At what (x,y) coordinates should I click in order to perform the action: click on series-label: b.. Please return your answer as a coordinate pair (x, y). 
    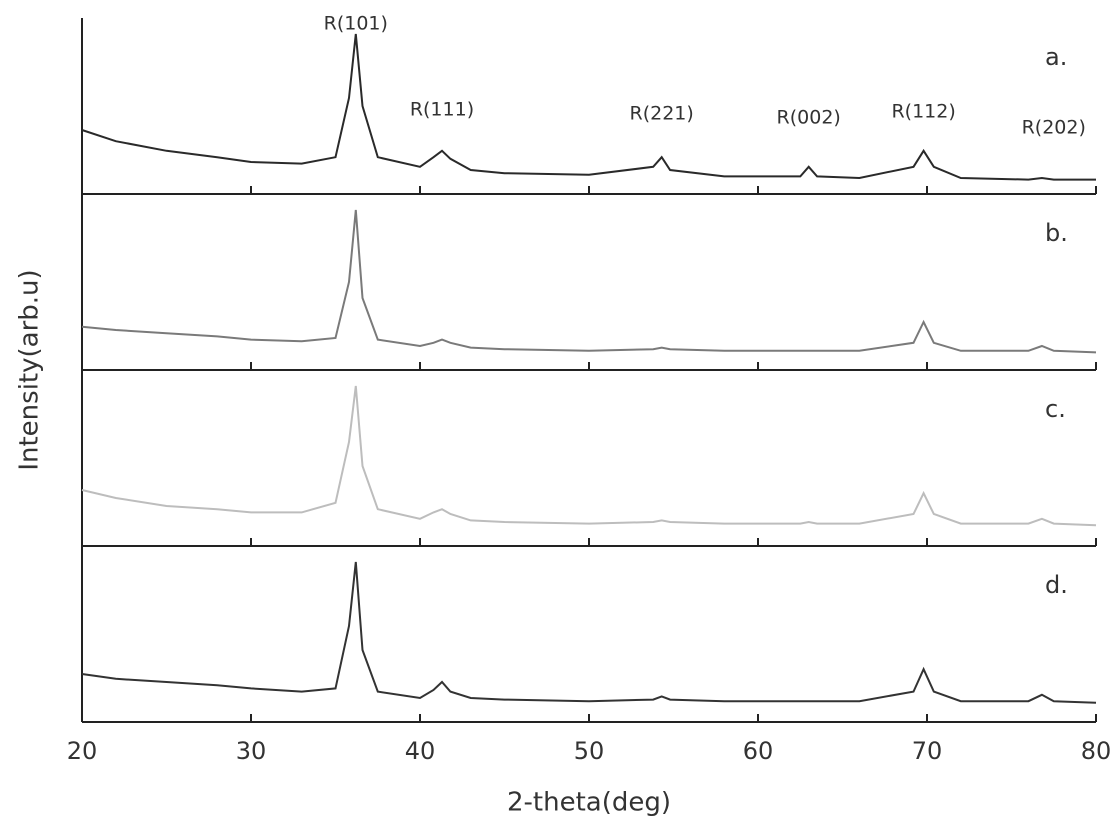
    Looking at the image, I should click on (1056, 233).